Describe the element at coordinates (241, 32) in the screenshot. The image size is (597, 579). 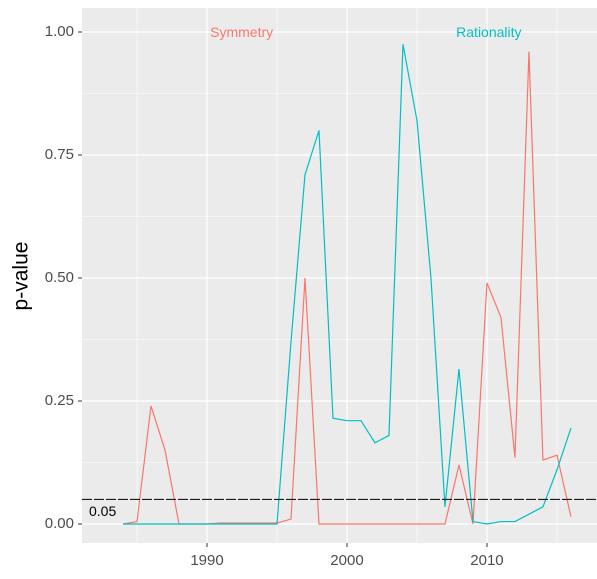
I see `legend-label: Symmetry` at that location.